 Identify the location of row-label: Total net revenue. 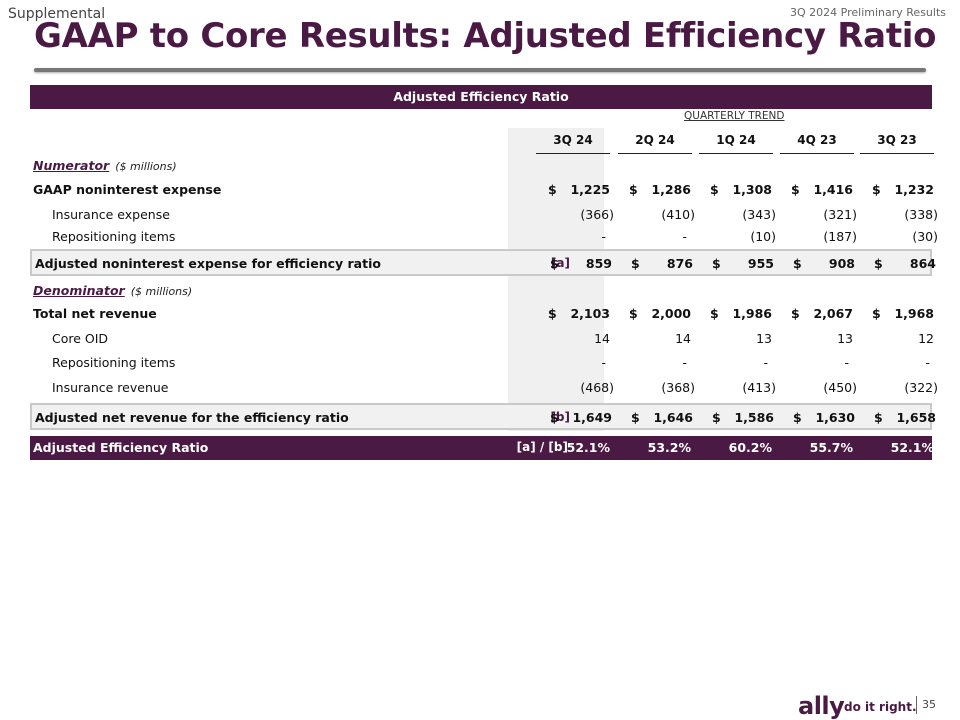
(95, 313).